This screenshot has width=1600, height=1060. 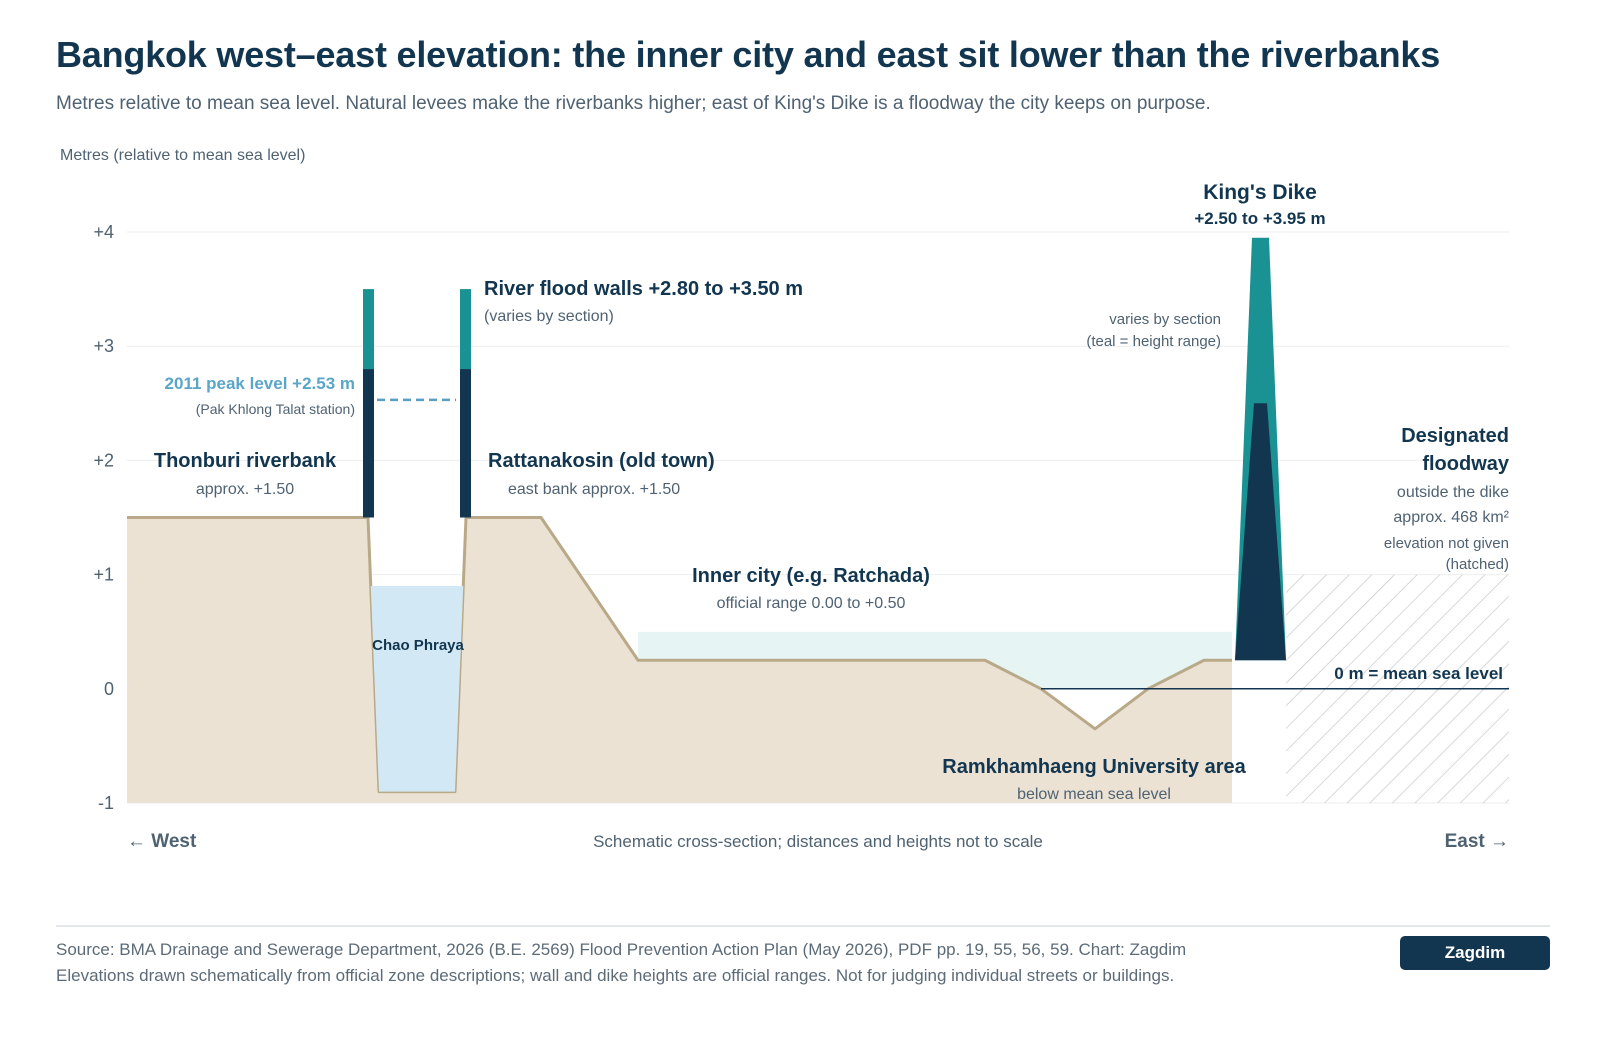 What do you see at coordinates (465, 329) in the screenshot?
I see `east-flood-wall-range` at bounding box center [465, 329].